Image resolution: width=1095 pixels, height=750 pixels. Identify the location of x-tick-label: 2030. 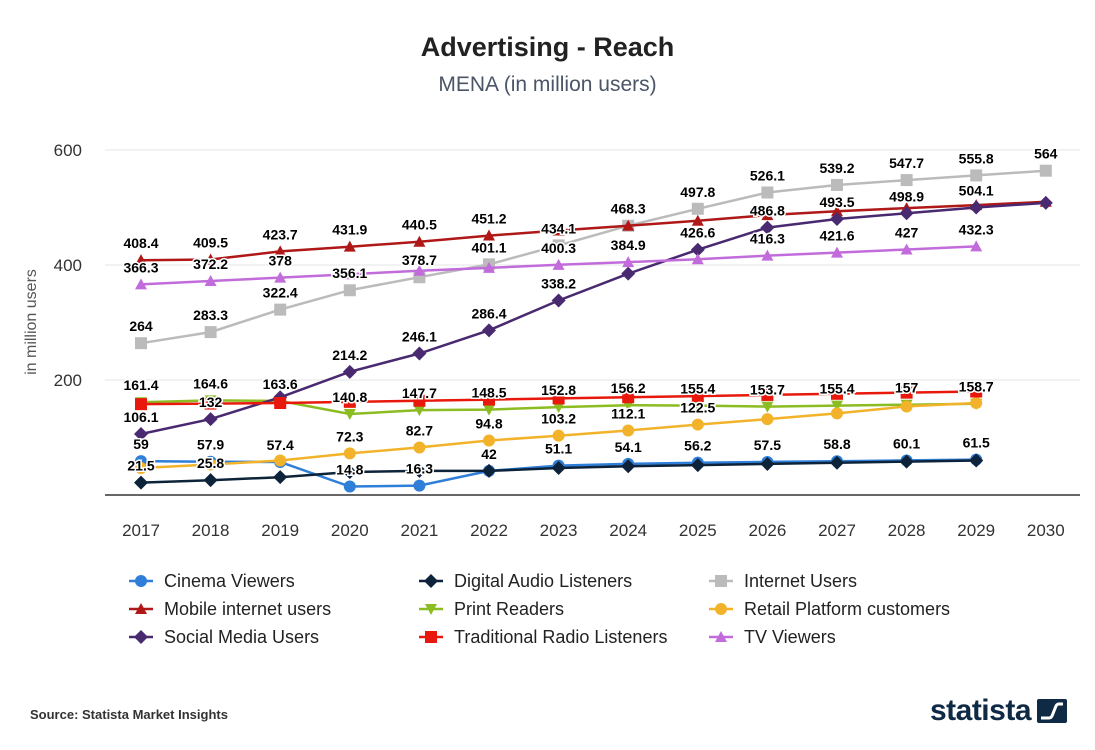
(1046, 530).